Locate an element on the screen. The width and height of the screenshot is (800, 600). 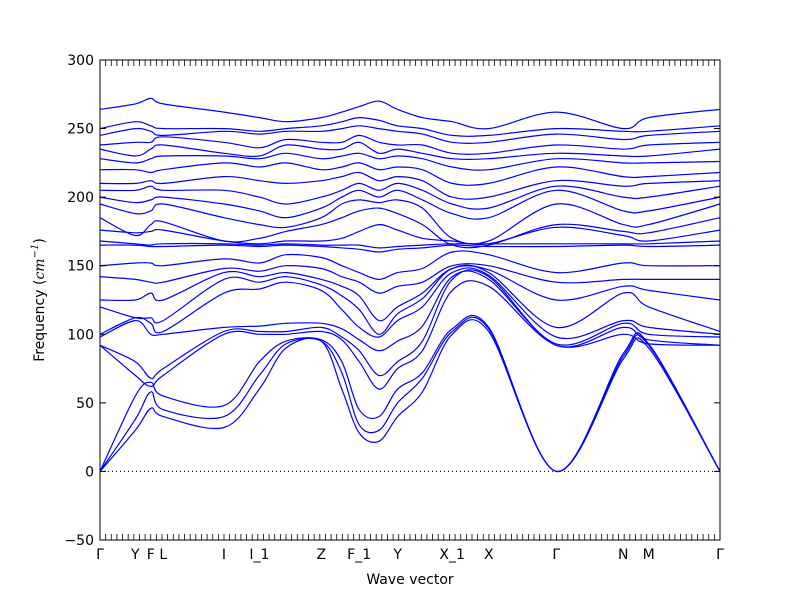
y-axis-label-unit: cm is located at coordinates (40, 268).